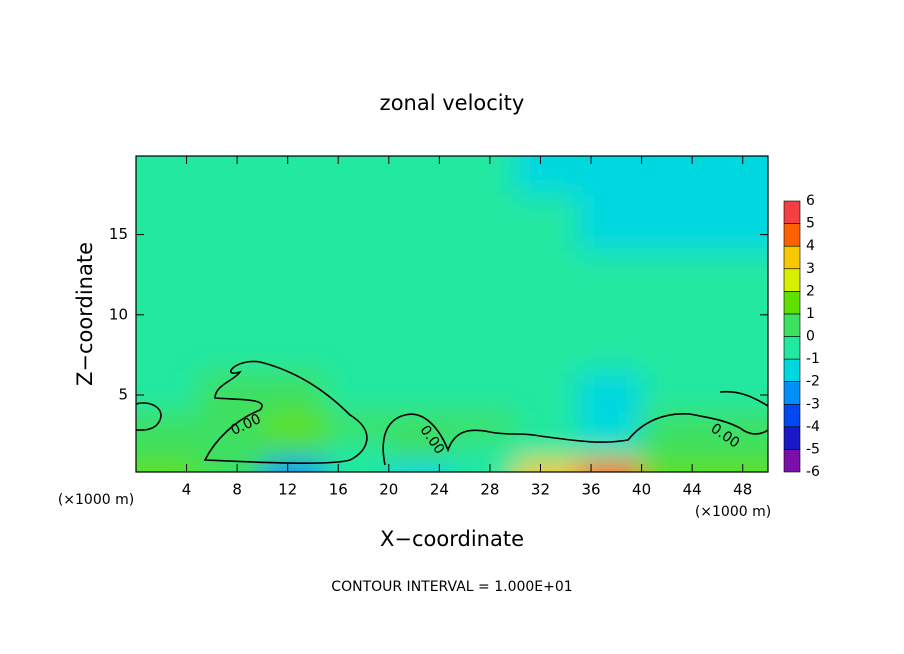 The height and width of the screenshot is (654, 904). I want to click on colorbar-label: 3, so click(810, 269).